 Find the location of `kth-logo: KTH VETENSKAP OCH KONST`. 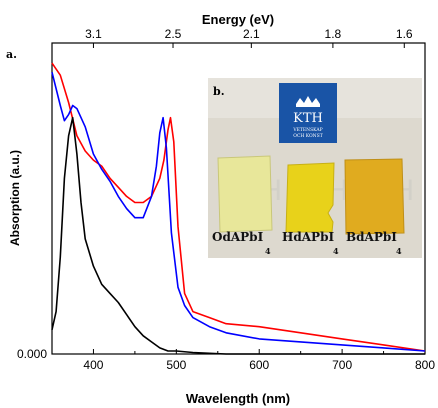

kth-logo: KTH VETENSKAP OCH KONST is located at coordinates (308, 113).